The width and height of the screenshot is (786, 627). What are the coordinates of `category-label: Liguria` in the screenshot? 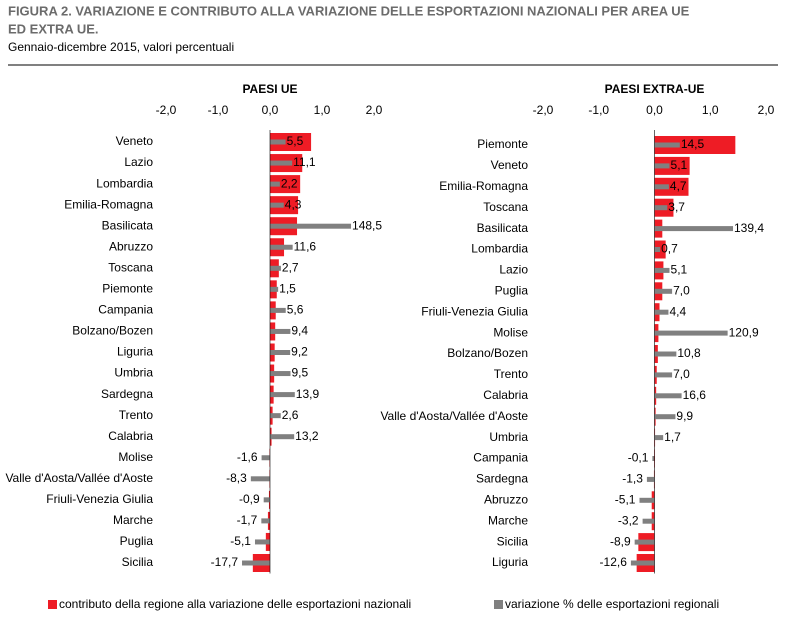 It's located at (510, 562).